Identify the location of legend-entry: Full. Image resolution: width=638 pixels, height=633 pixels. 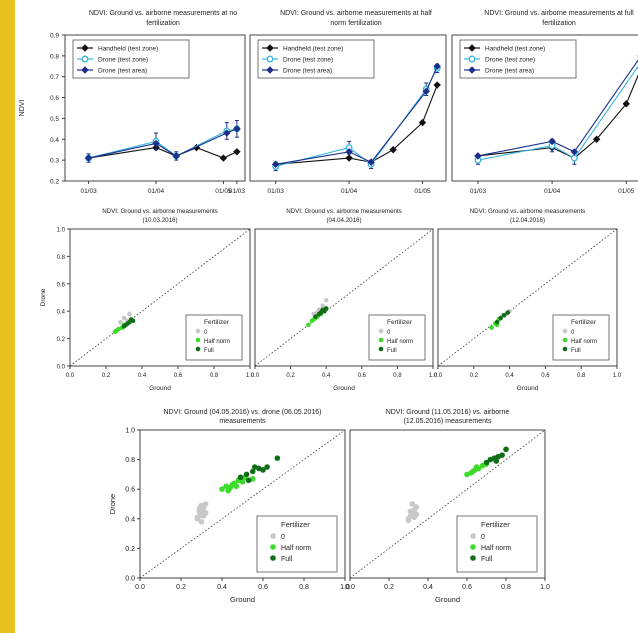
(287, 559).